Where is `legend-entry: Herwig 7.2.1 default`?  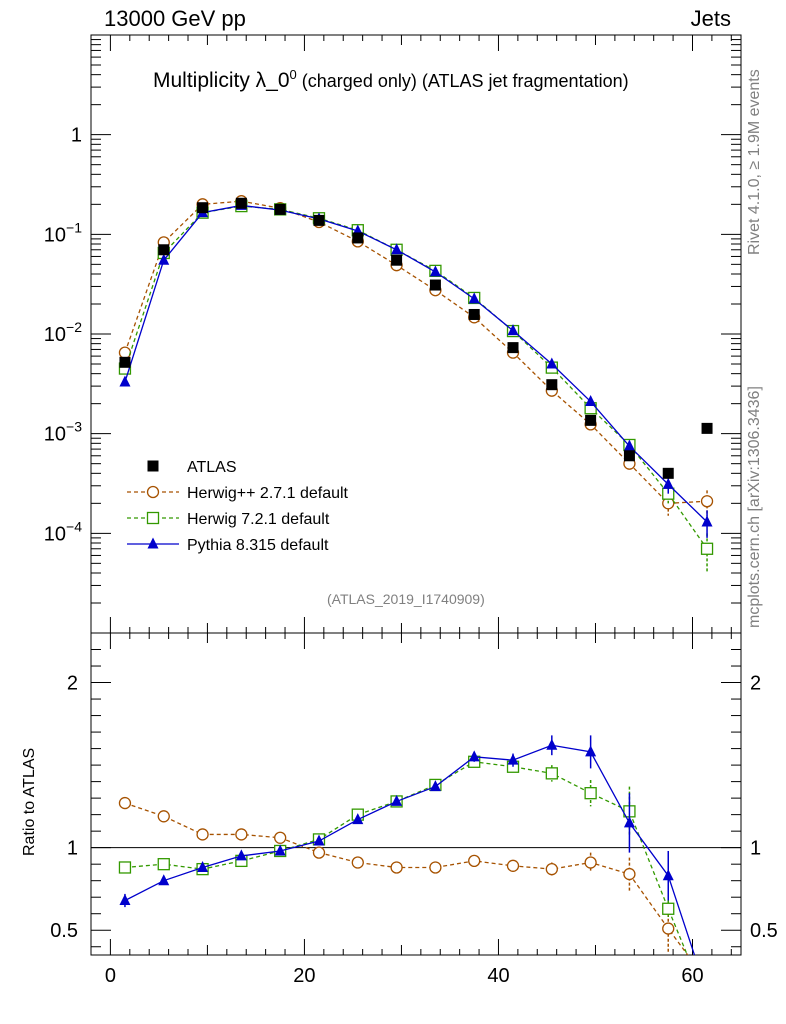 legend-entry: Herwig 7.2.1 default is located at coordinates (228, 519).